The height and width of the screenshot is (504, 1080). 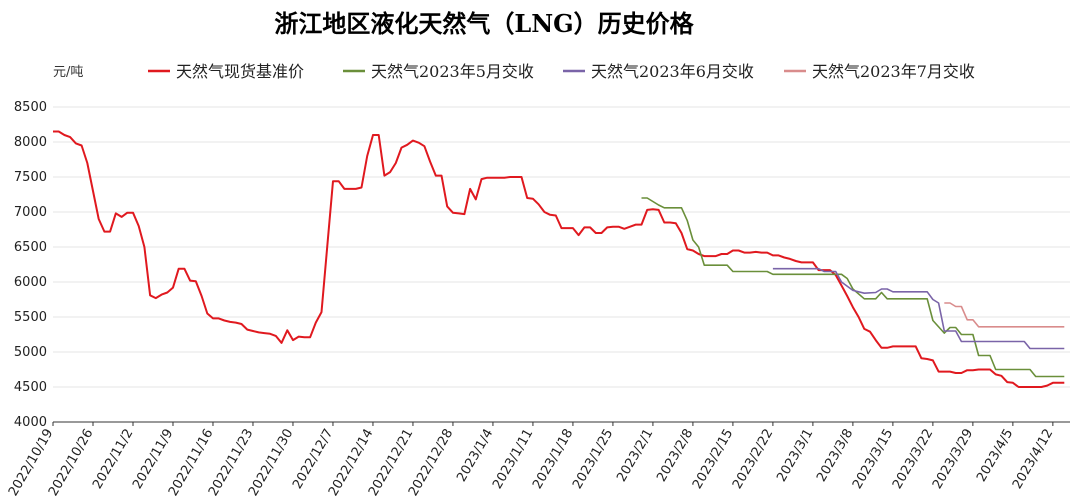 I want to click on x-tick-label: 2023/3/15, so click(x=873, y=459).